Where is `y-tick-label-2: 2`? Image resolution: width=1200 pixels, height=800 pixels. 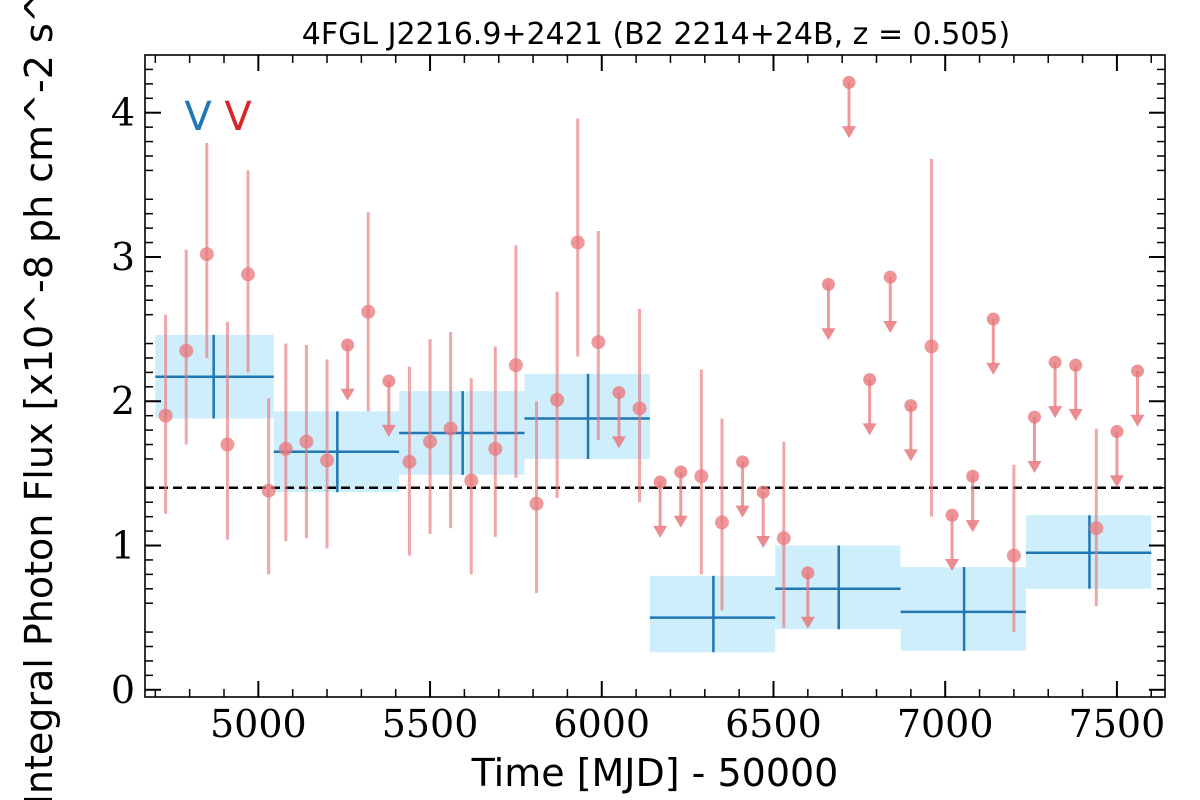
y-tick-label-2: 2 is located at coordinates (123, 401).